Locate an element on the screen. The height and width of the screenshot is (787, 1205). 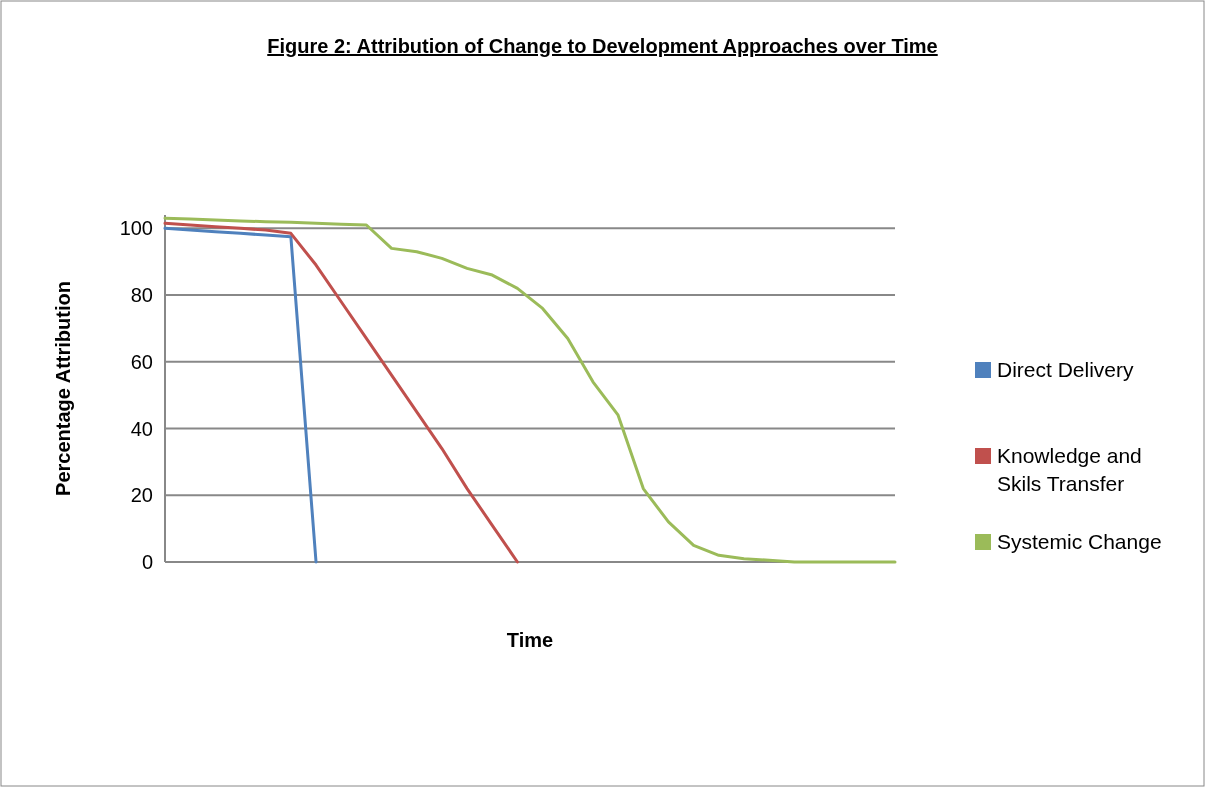
x-axis-title: Time is located at coordinates (530, 640).